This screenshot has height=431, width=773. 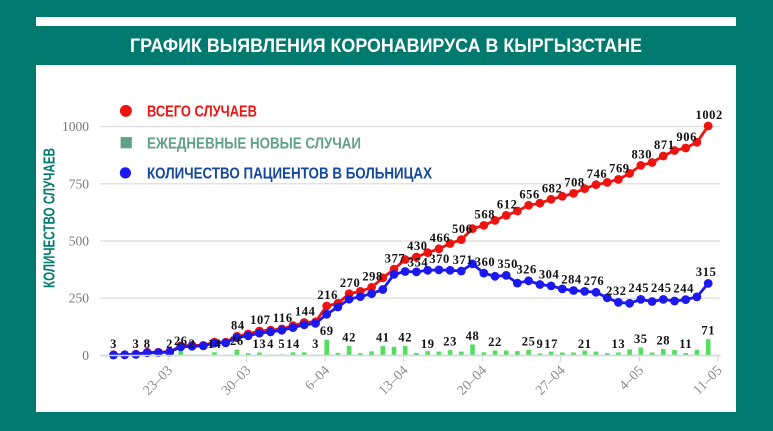 What do you see at coordinates (450, 342) in the screenshot?
I see `svg-text: 23` at bounding box center [450, 342].